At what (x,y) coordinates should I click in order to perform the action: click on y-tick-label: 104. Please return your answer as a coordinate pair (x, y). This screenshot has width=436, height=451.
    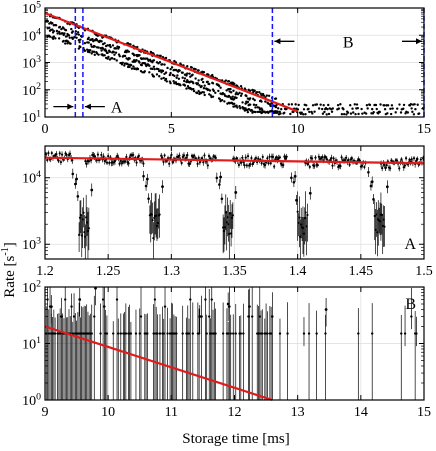
    Looking at the image, I should click on (31, 36).